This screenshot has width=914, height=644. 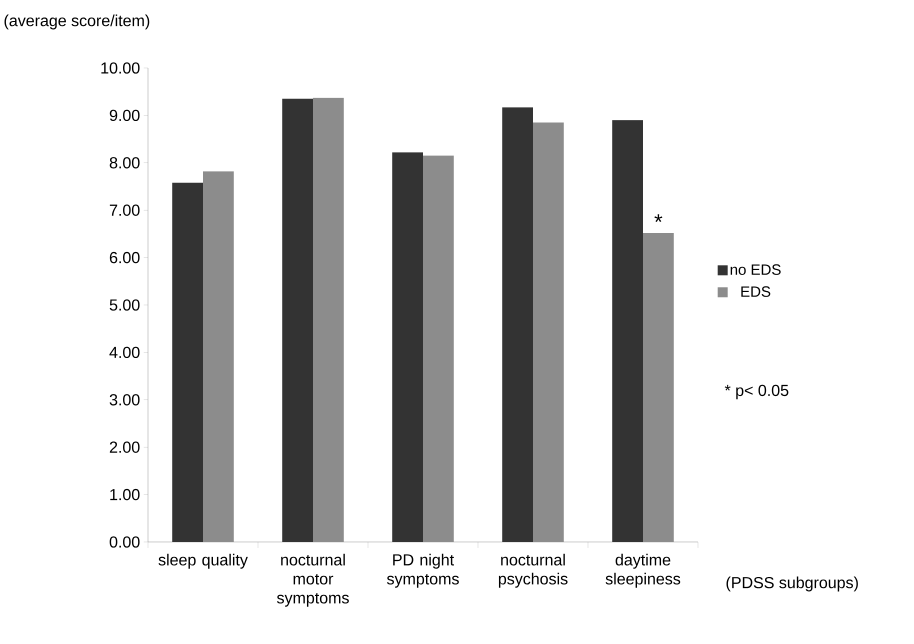 What do you see at coordinates (756, 392) in the screenshot?
I see `text: * p< 0.05` at bounding box center [756, 392].